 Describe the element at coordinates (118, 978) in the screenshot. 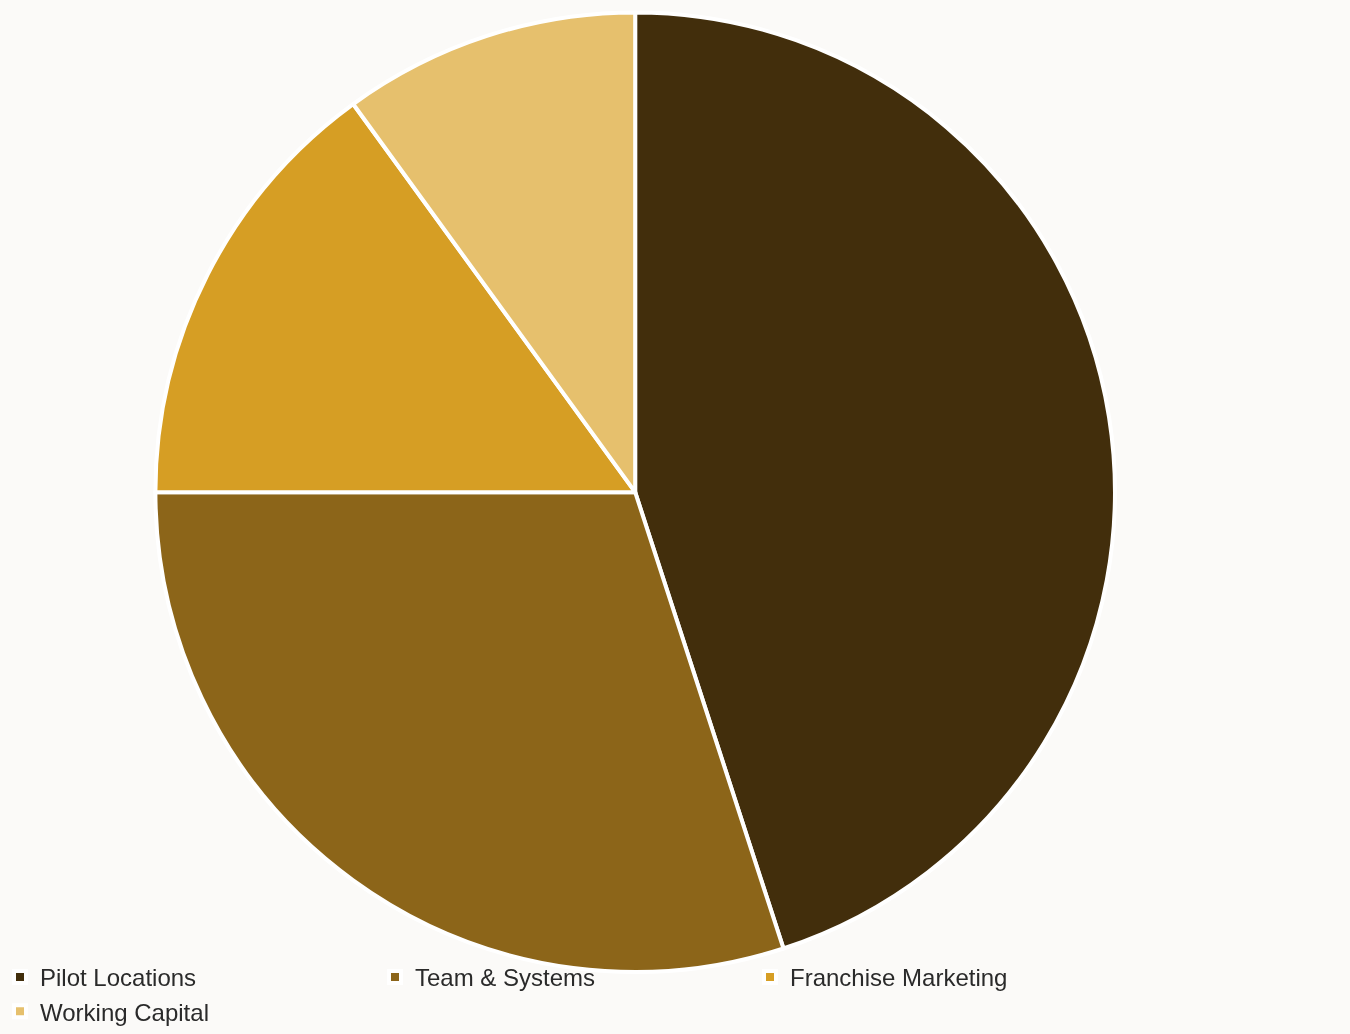

I see `legend-label: Pilot Locations` at that location.